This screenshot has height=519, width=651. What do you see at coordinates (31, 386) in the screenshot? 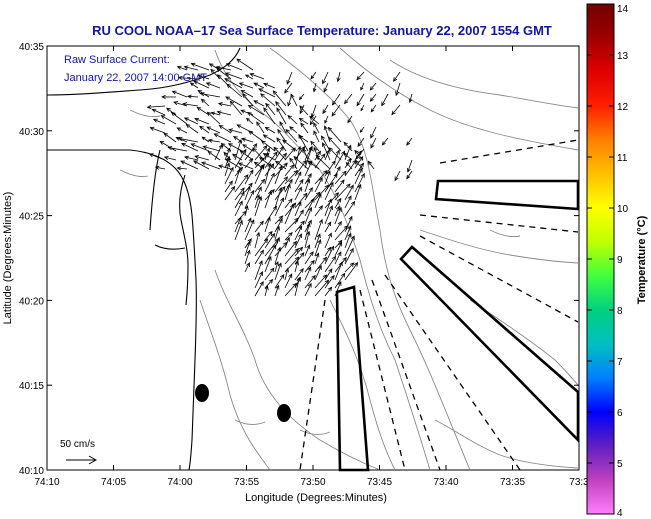
I see `y-tick-label: 40:15` at bounding box center [31, 386].